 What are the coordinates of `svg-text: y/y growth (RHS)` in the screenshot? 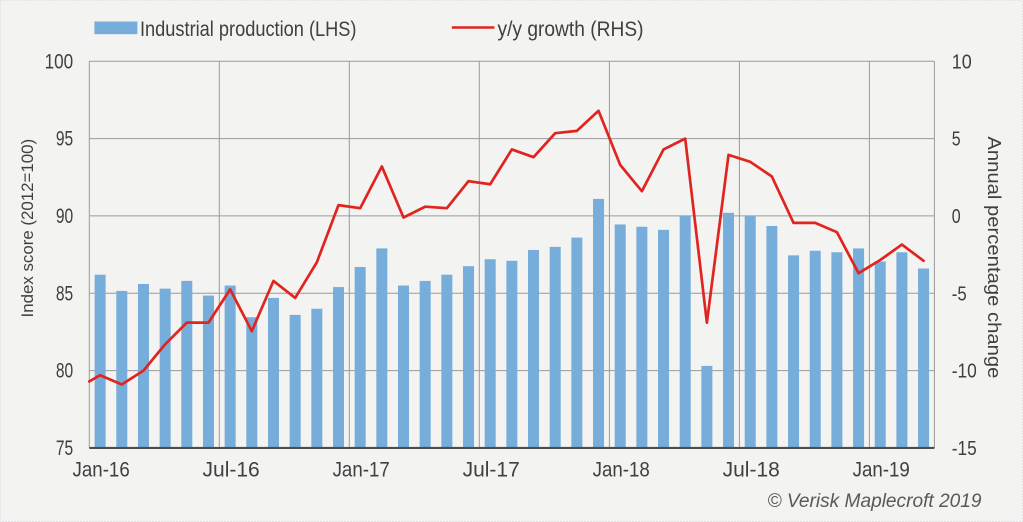 It's located at (571, 29).